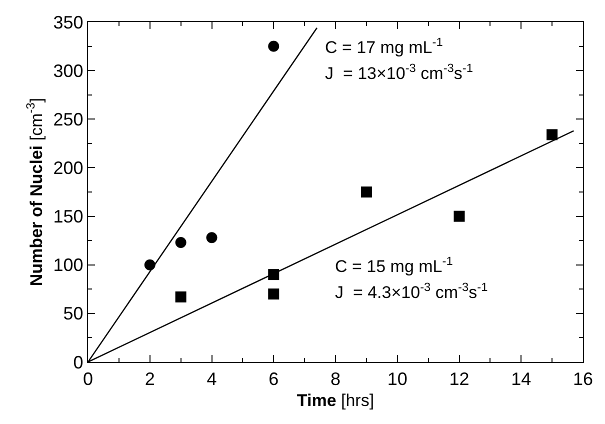 This screenshot has height=424, width=605. Describe the element at coordinates (73, 314) in the screenshot. I see `y-tick-label: 50` at that location.